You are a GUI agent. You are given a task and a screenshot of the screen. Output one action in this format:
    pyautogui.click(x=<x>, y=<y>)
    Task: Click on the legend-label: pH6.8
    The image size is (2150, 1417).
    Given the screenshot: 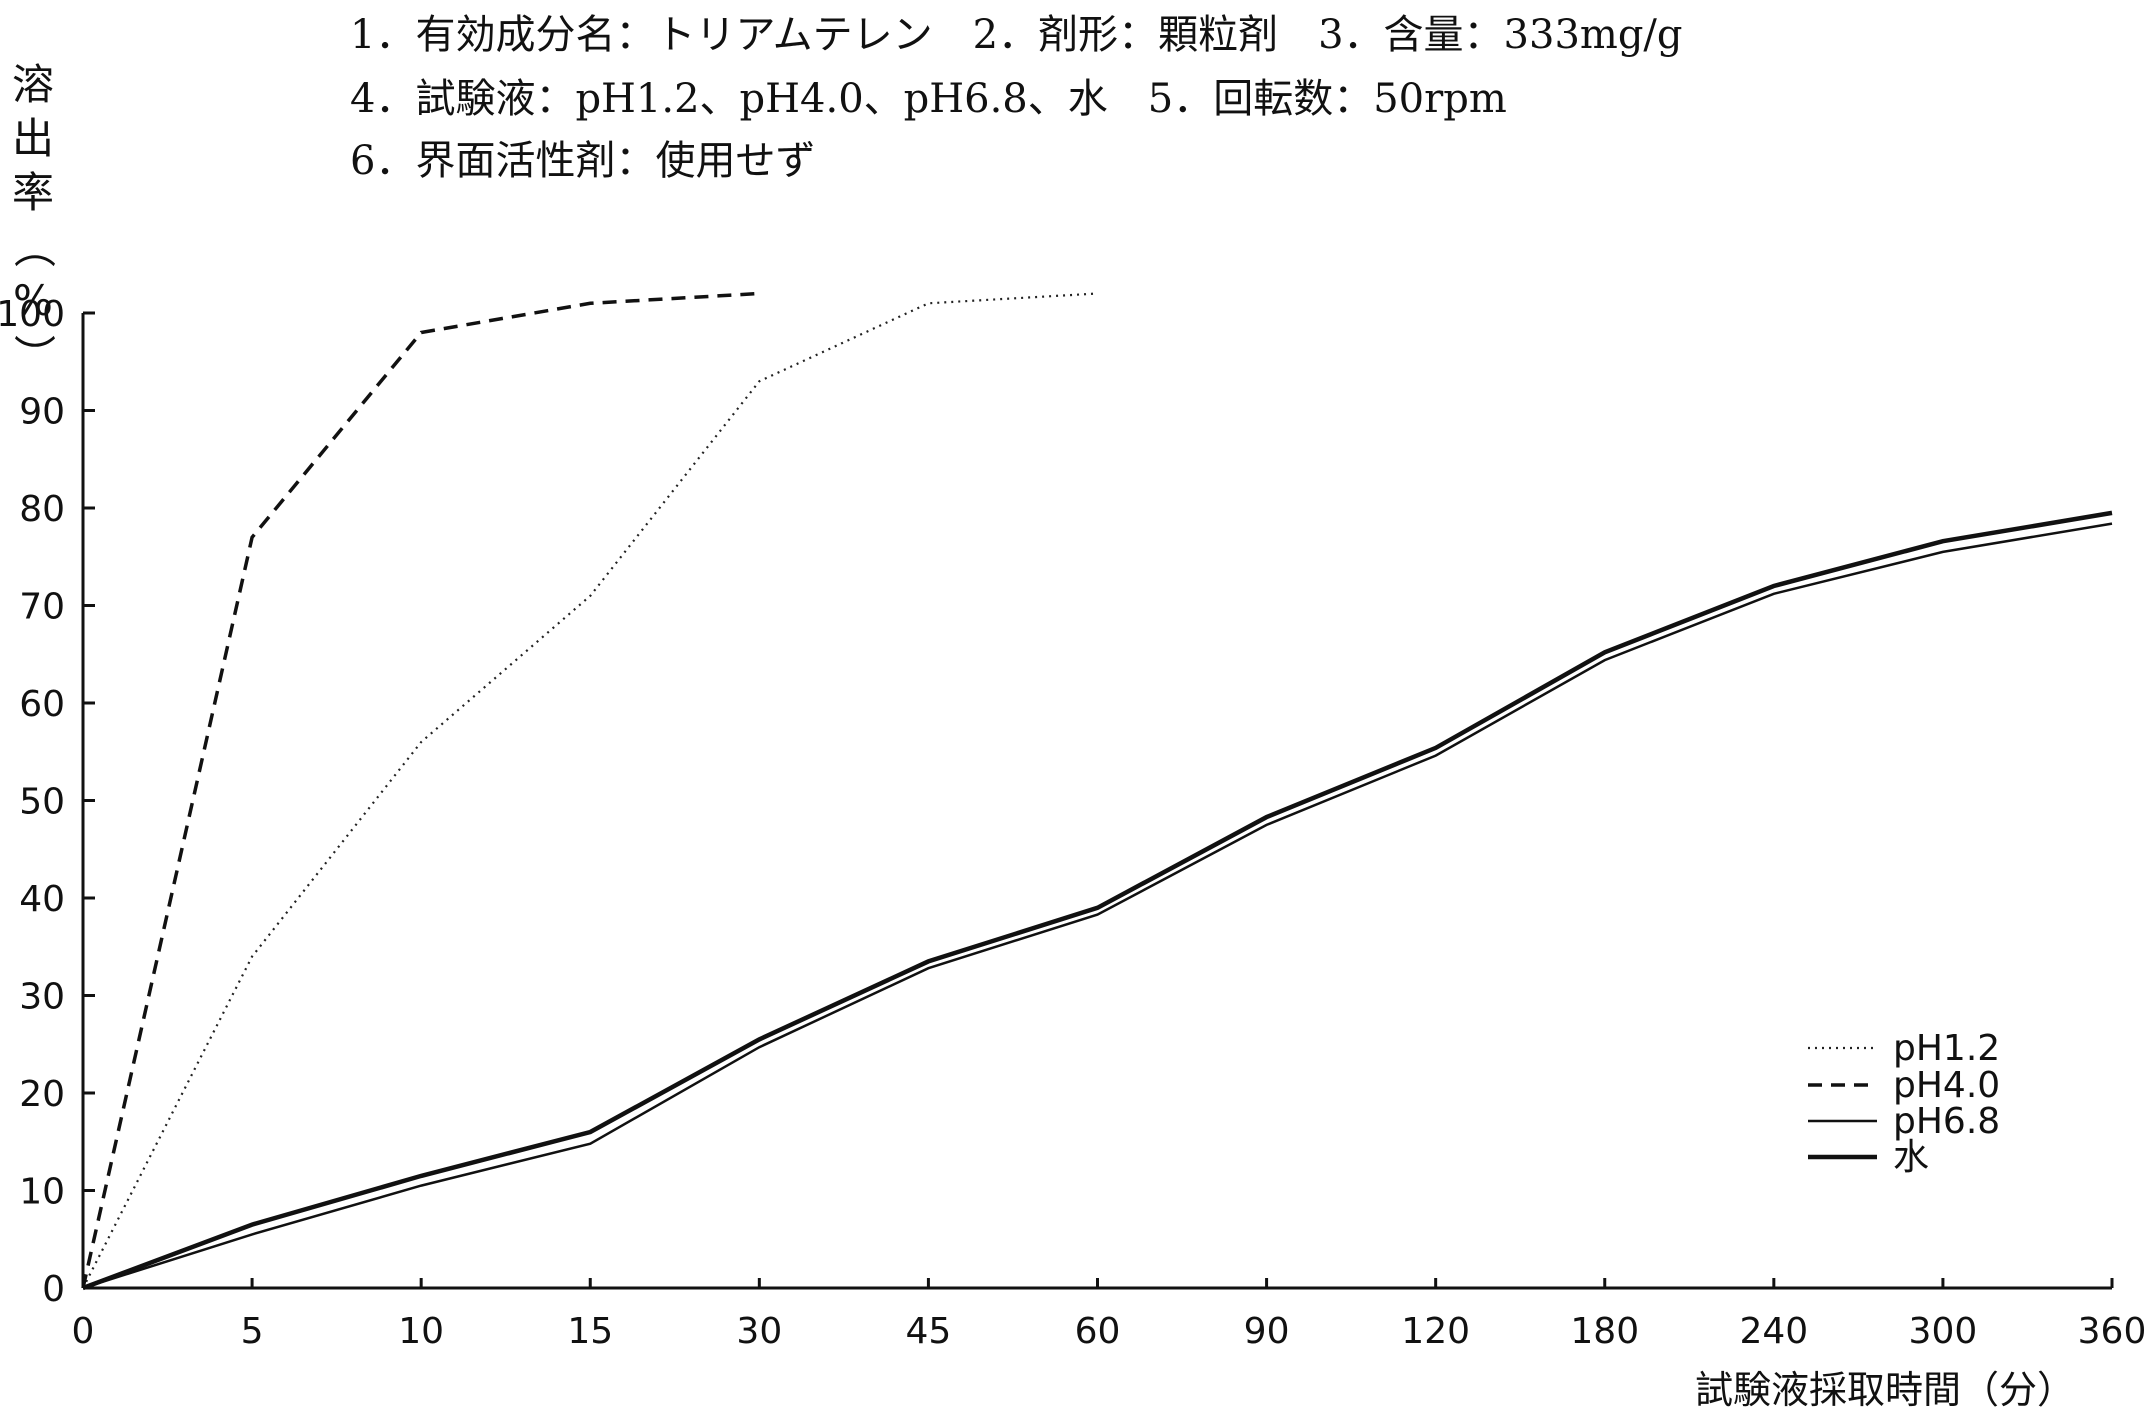 What is the action you would take?
    pyautogui.click(x=1946, y=1121)
    